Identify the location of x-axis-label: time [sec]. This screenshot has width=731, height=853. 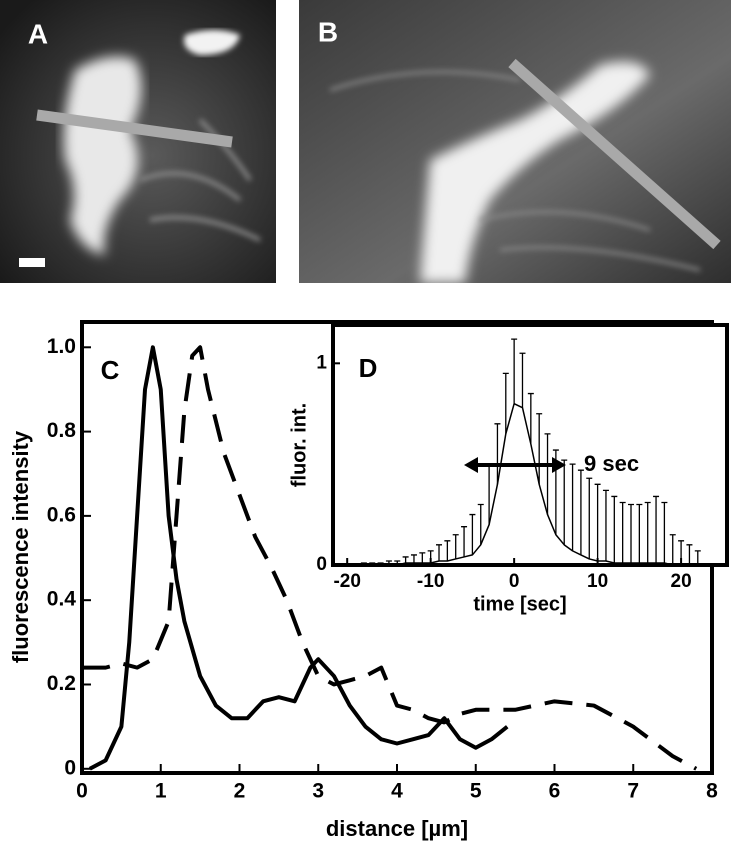
(519, 604).